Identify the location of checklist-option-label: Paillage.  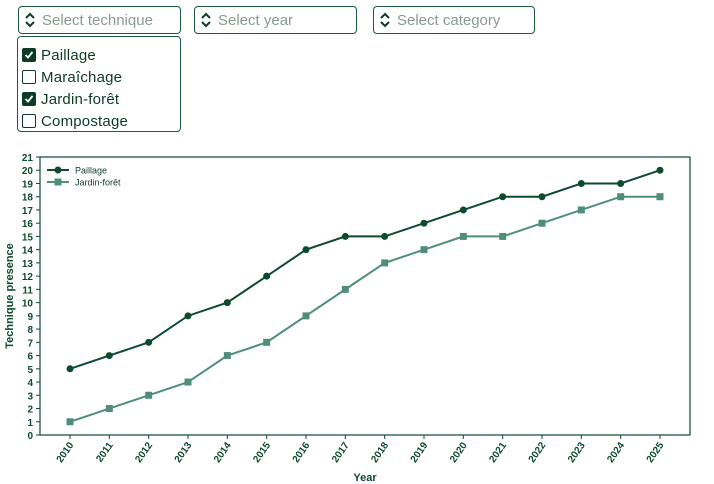
(68, 55).